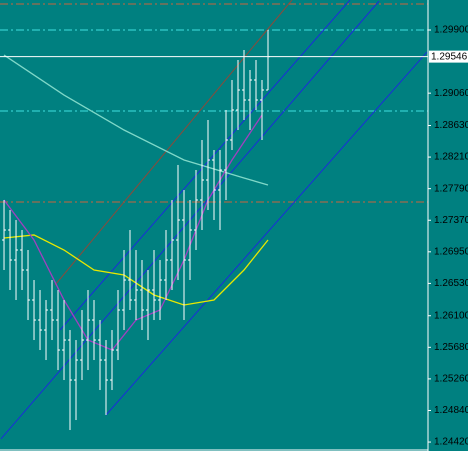  I want to click on y-tick-label: 1.29900, so click(451, 30).